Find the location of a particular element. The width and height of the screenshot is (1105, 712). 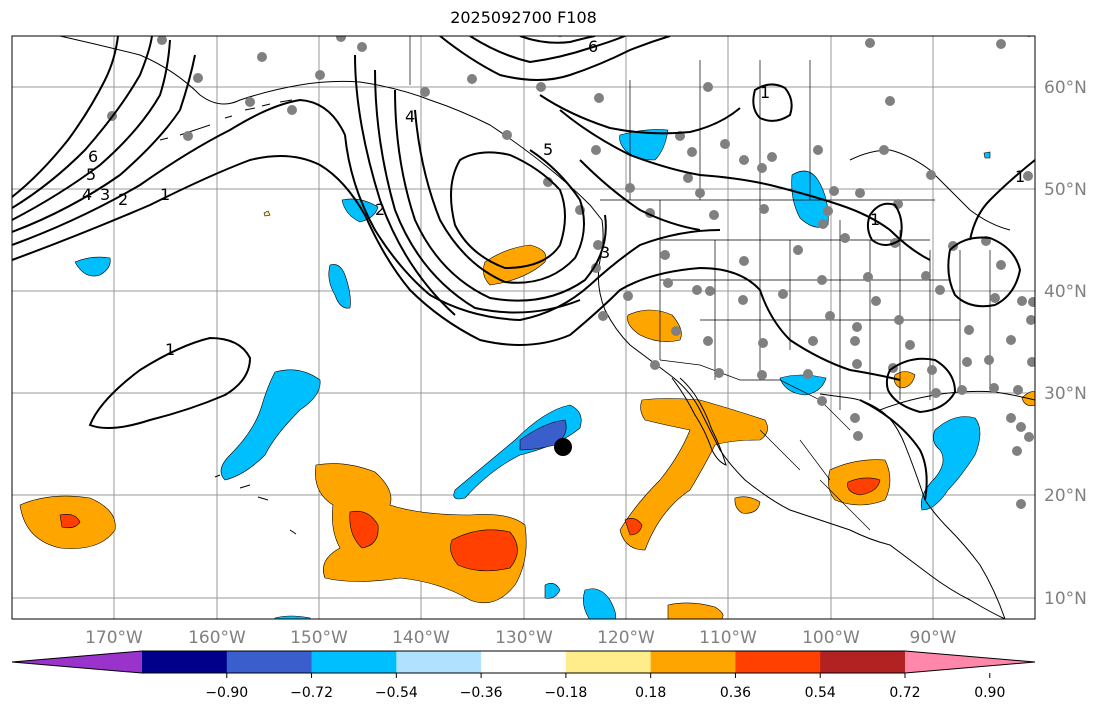

lon-label-130: 130°W is located at coordinates (524, 638).